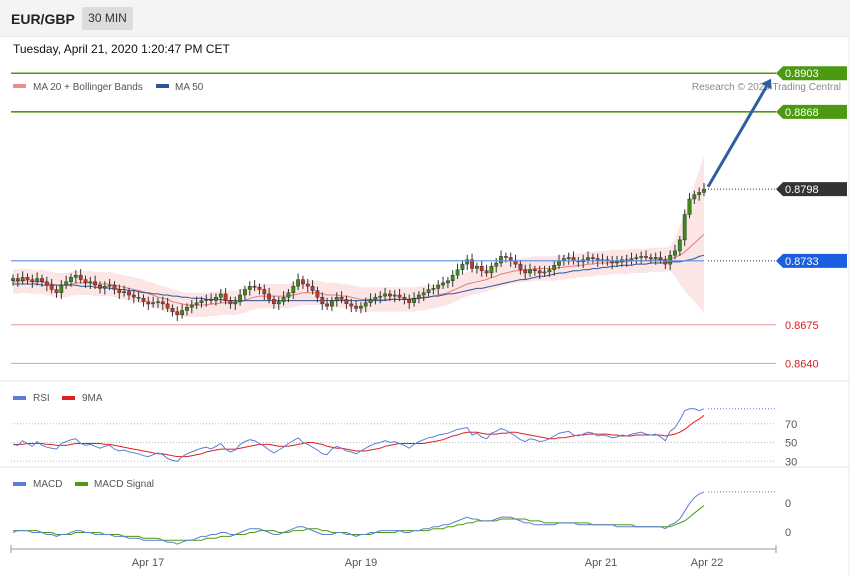  What do you see at coordinates (802, 326) in the screenshot?
I see `support-level-label: 0.8675` at bounding box center [802, 326].